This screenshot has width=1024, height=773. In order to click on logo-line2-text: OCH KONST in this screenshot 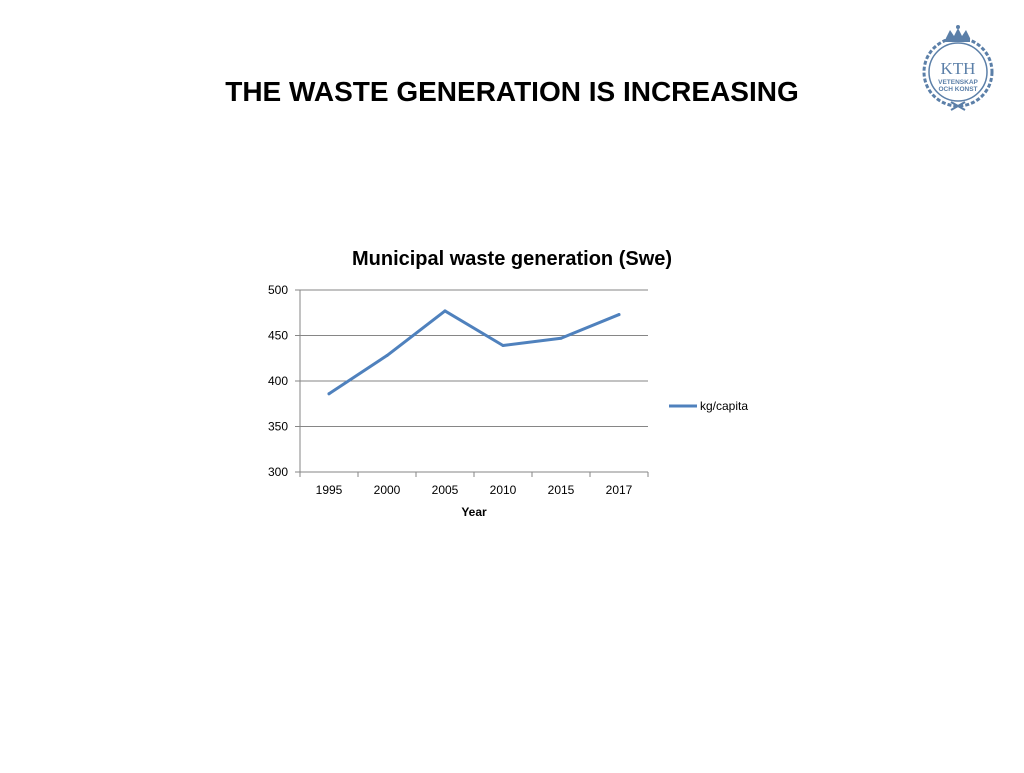, I will do `click(958, 89)`.